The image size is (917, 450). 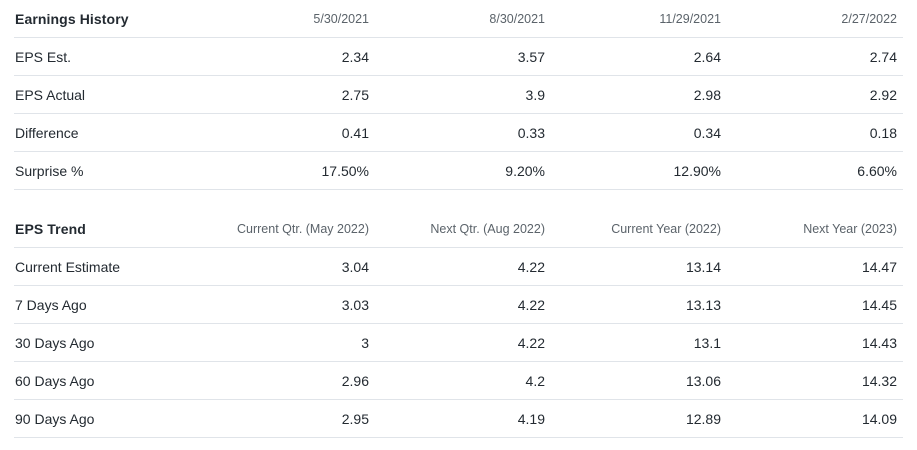 I want to click on cell-value: 13.1, so click(x=707, y=342).